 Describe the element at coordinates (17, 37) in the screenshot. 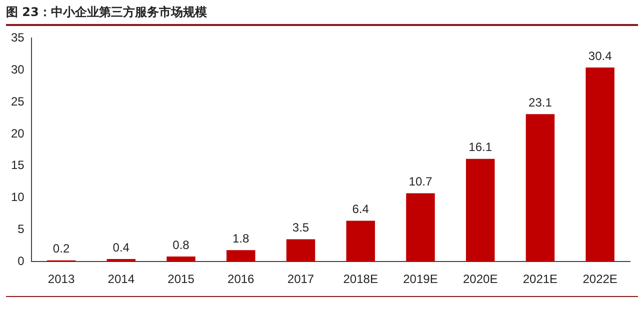

I see `y-tick-label: 35` at that location.